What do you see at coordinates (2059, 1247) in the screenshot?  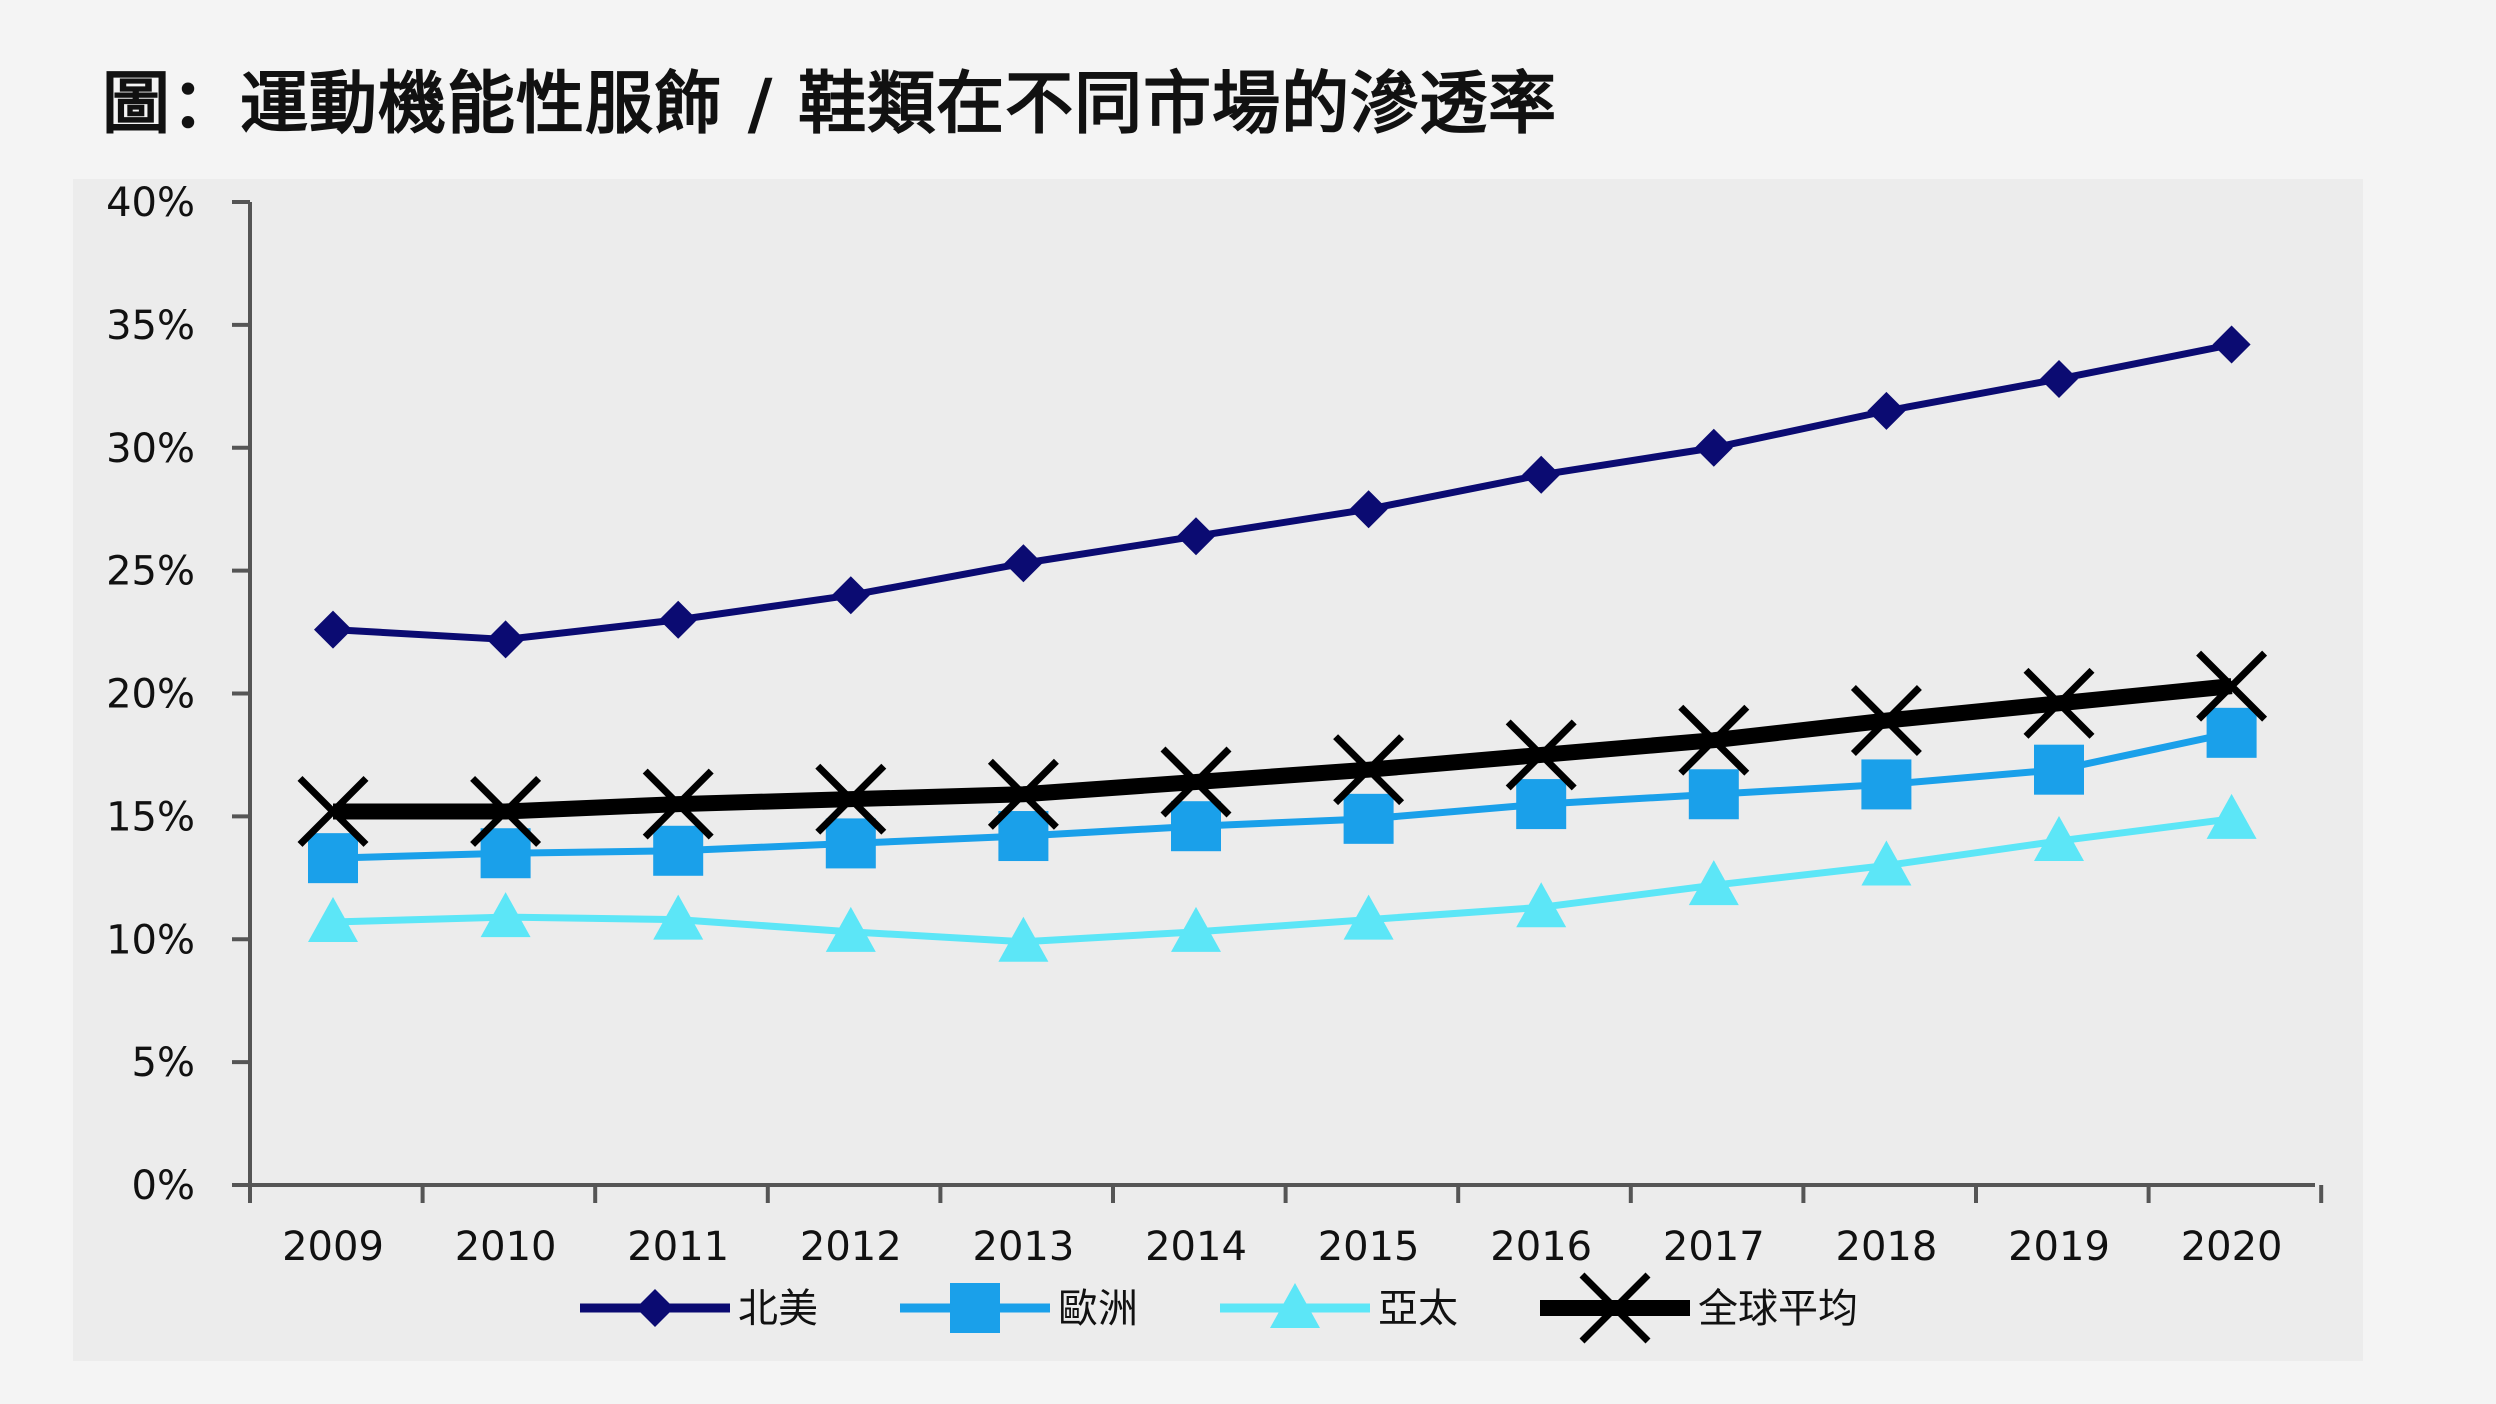 I see `x-tick-label: 2019` at bounding box center [2059, 1247].